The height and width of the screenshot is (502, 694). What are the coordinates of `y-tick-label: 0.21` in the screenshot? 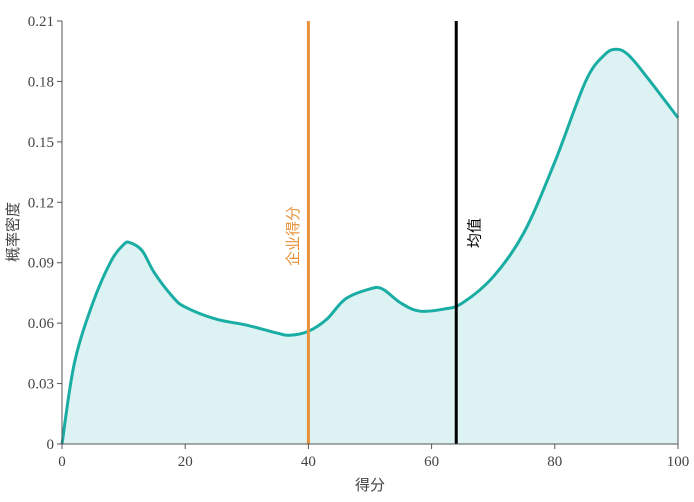 It's located at (41, 22).